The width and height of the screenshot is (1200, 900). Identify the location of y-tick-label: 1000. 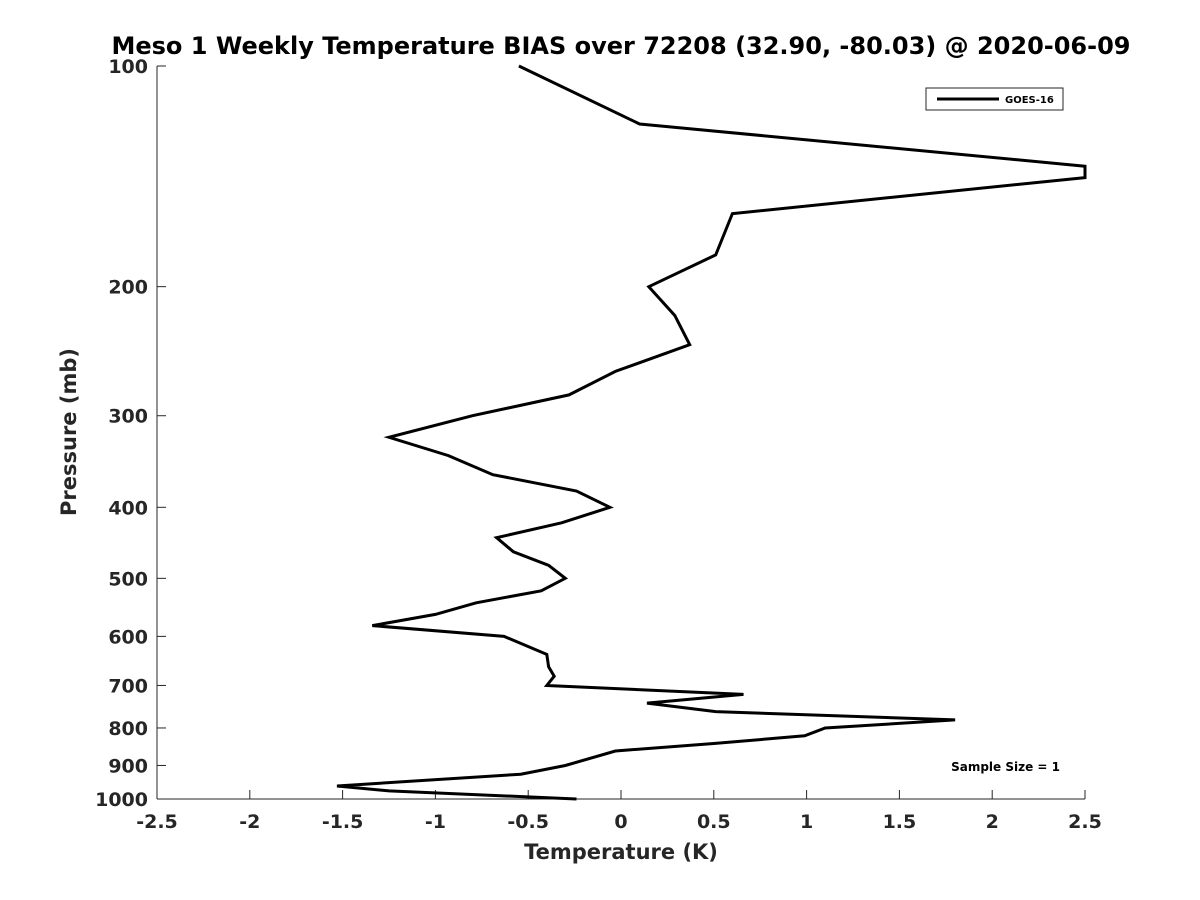
(121, 800).